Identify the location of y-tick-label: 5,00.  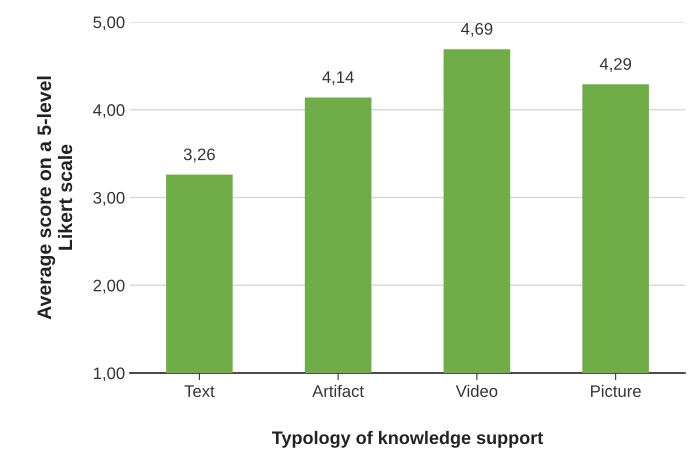
(108, 23).